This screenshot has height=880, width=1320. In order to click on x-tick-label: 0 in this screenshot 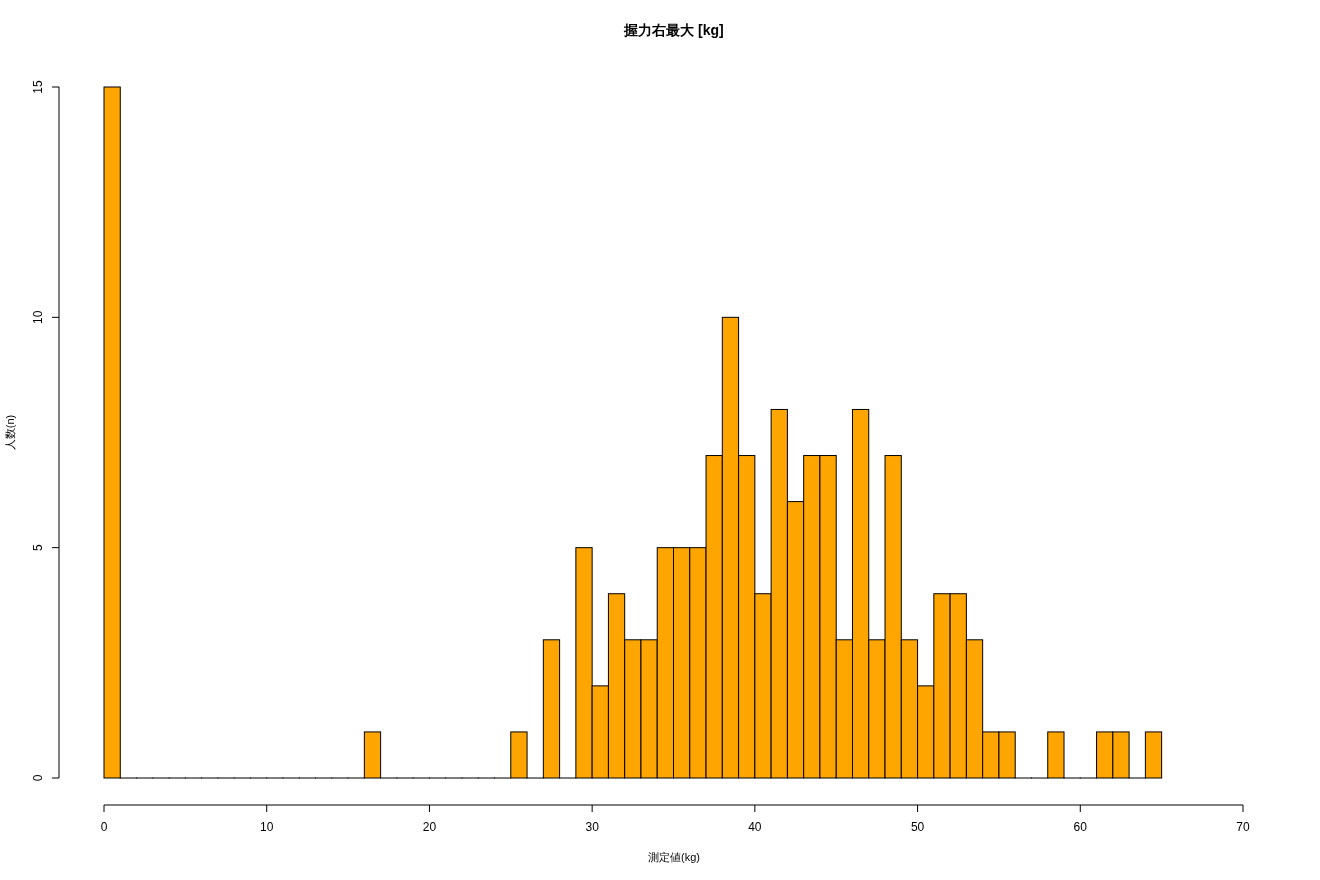, I will do `click(104, 827)`.